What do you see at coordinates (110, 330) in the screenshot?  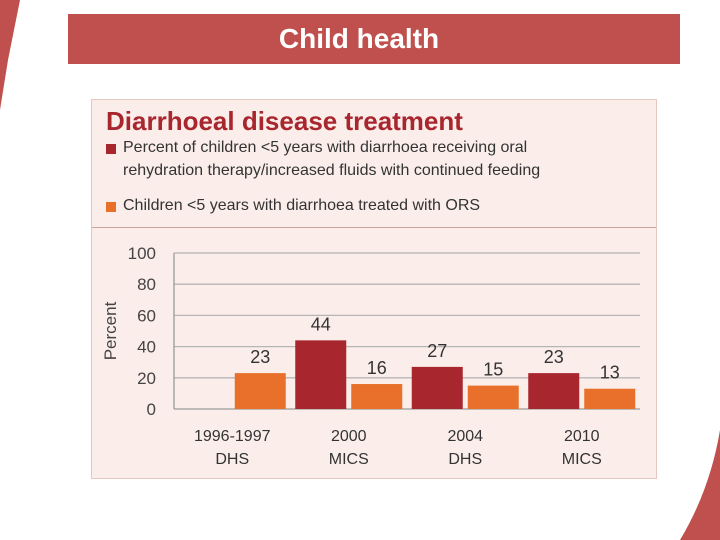 I see `y-axis-label: Percent` at bounding box center [110, 330].